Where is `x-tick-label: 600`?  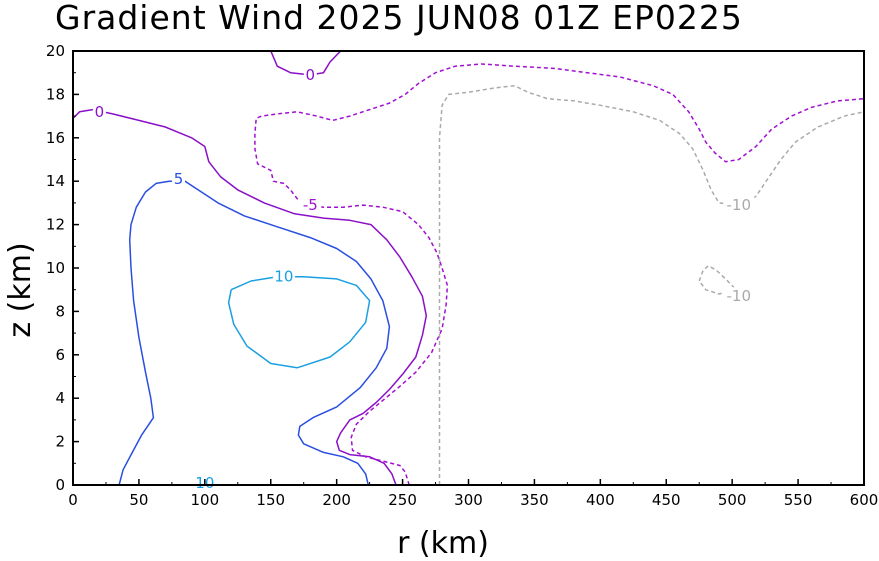 x-tick-label: 600 is located at coordinates (864, 500).